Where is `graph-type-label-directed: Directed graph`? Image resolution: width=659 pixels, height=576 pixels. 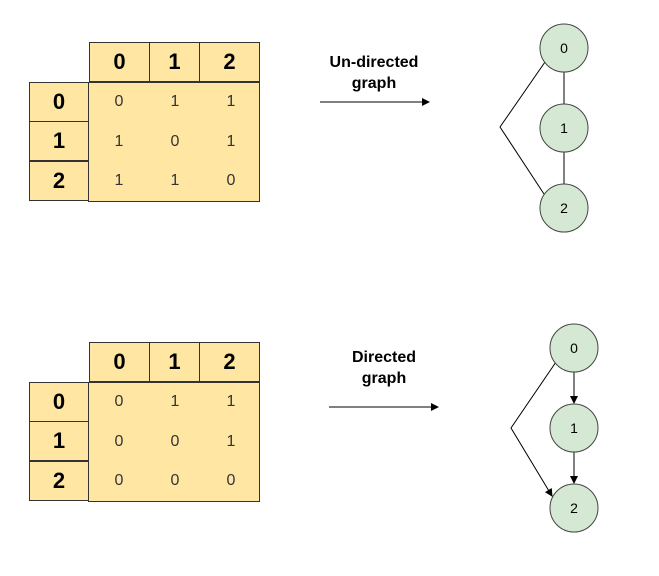
graph-type-label-directed: Directed graph is located at coordinates (384, 368).